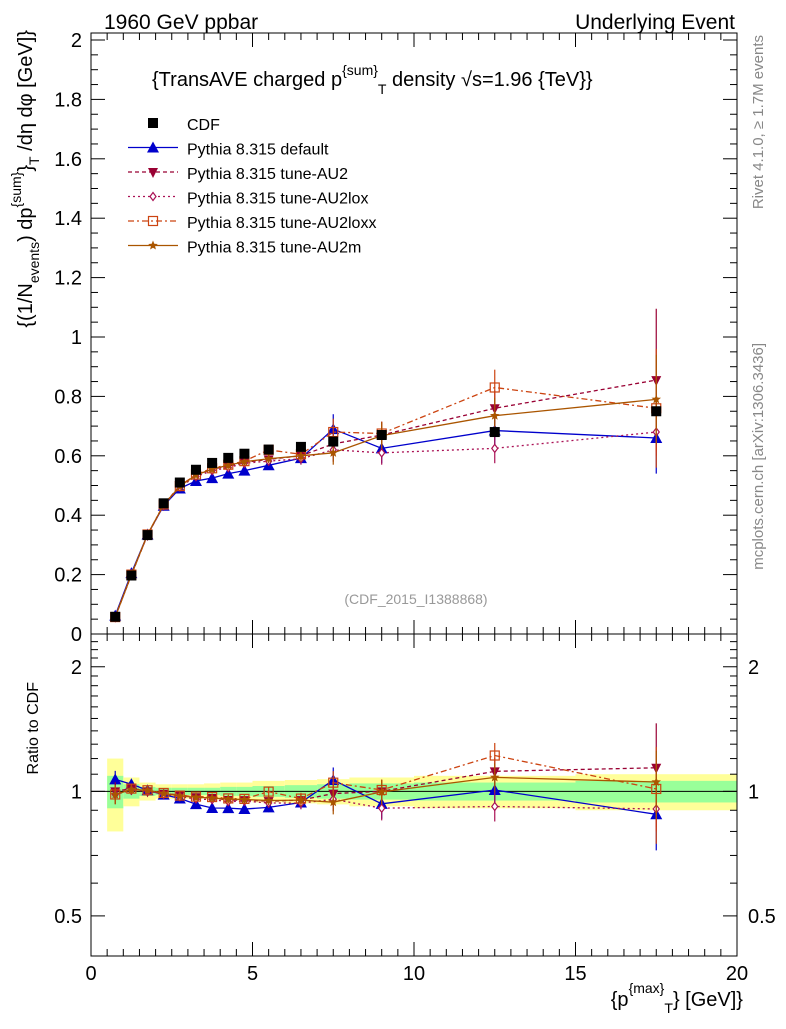 Image resolution: width=786 pixels, height=1029 pixels. What do you see at coordinates (415, 599) in the screenshot?
I see `analysis-watermark: (CDF_2015_I1388868)` at bounding box center [415, 599].